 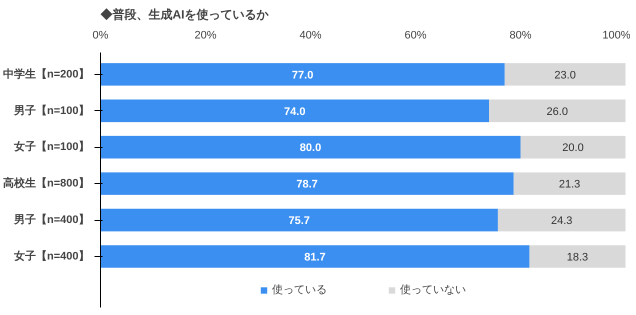 What do you see at coordinates (205, 36) in the screenshot?
I see `x-tick-label: 20%` at bounding box center [205, 36].